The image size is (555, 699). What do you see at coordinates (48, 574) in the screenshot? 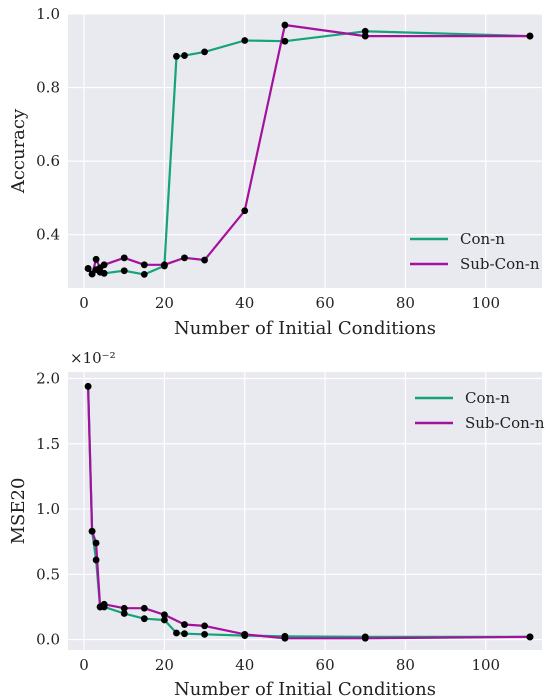
I see `y-tick-label: 0.5` at bounding box center [48, 574].